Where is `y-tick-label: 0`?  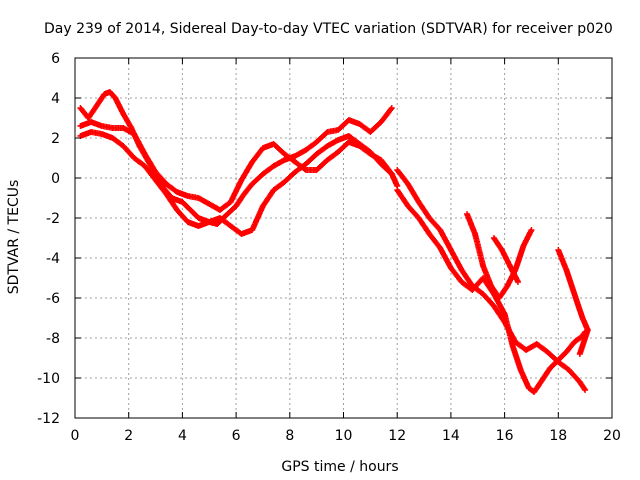 y-tick-label: 0 is located at coordinates (55, 179).